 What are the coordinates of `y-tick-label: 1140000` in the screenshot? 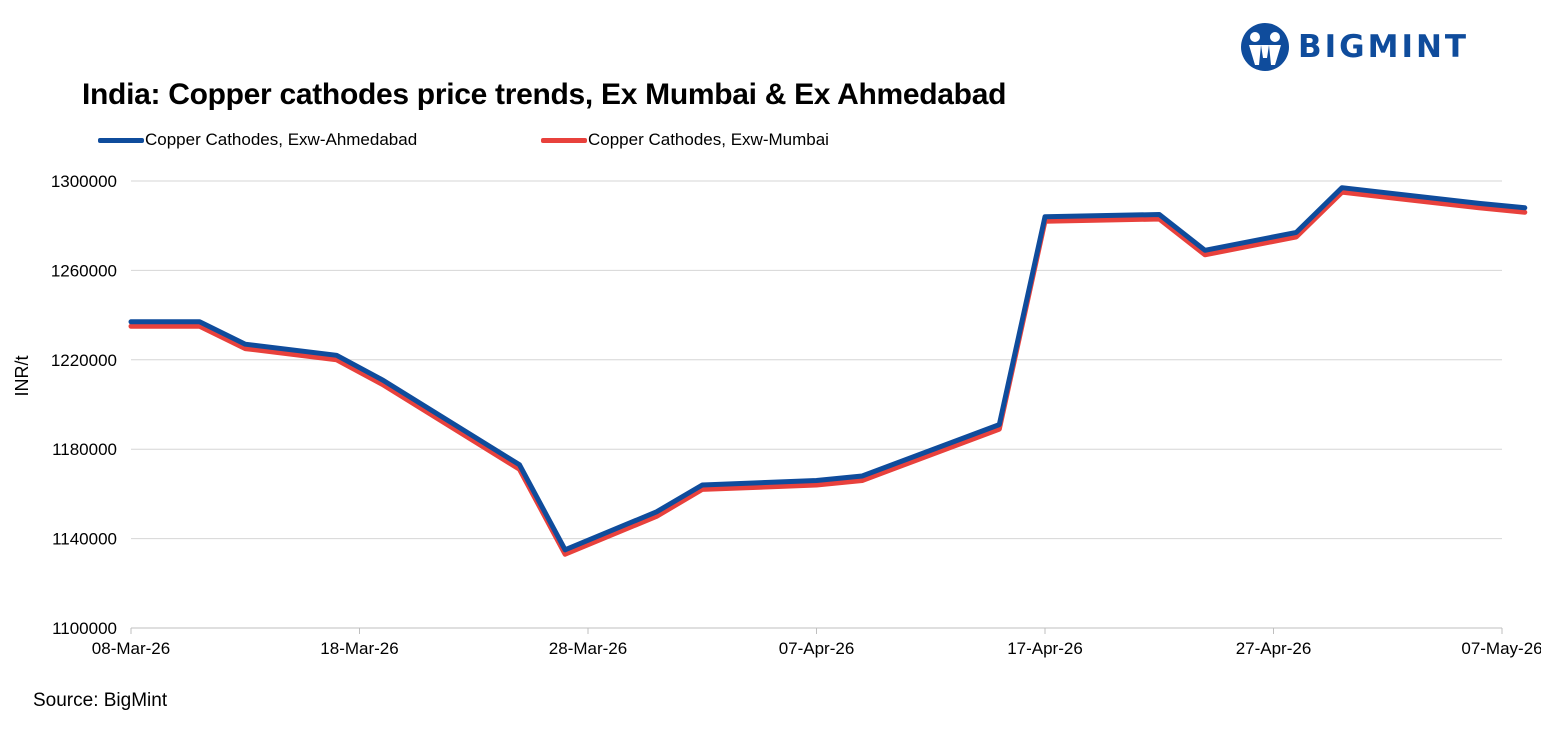 It's located at (84, 539).